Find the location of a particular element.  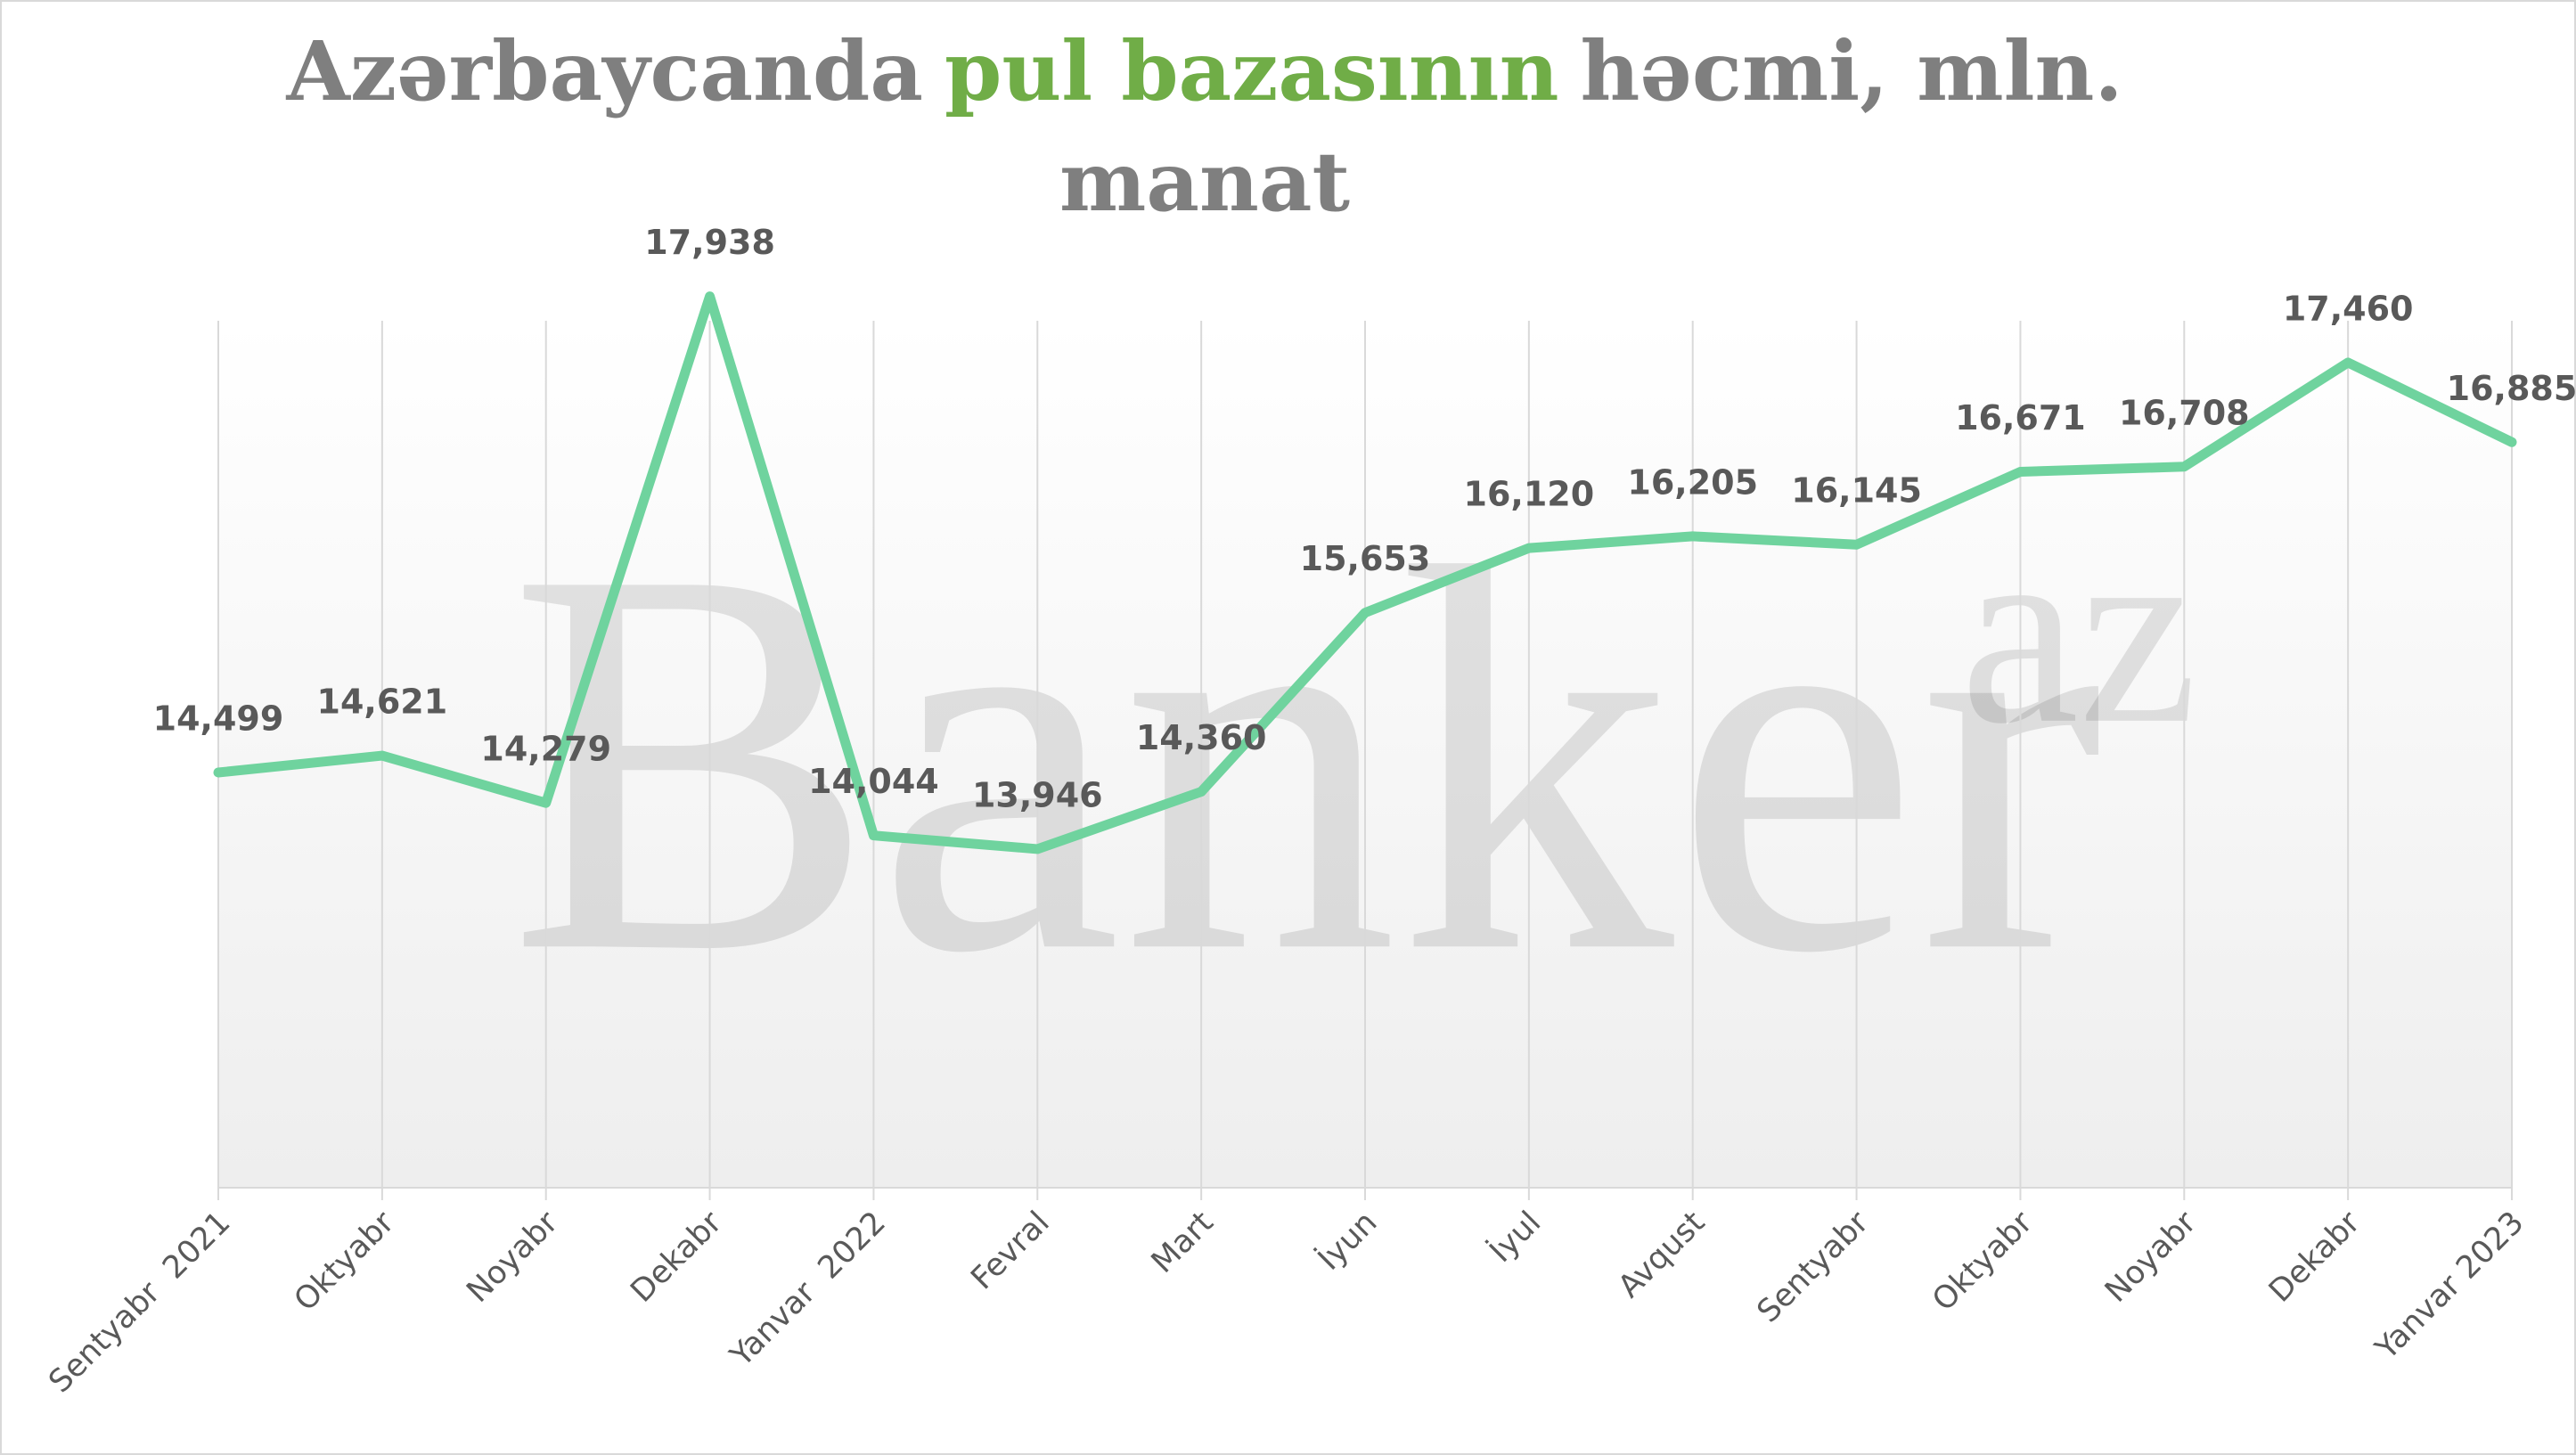

data-label: 16,205 is located at coordinates (1692, 482).